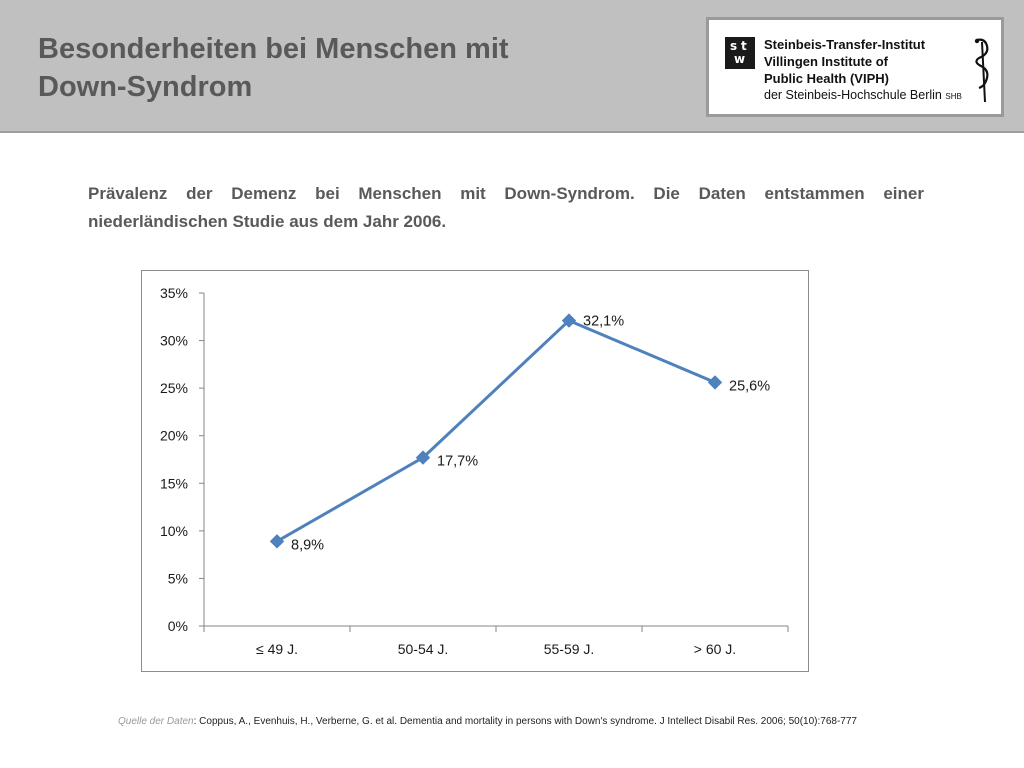 The height and width of the screenshot is (768, 1024). I want to click on x-tick-label: ≤ 49 J., so click(277, 649).